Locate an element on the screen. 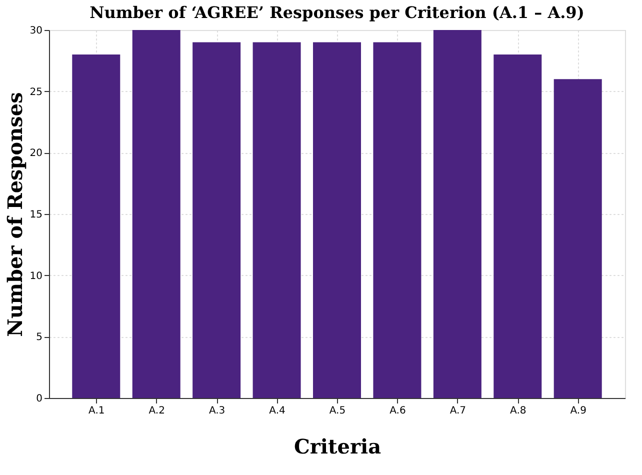  x-tick-label: A.1 is located at coordinates (96, 411).